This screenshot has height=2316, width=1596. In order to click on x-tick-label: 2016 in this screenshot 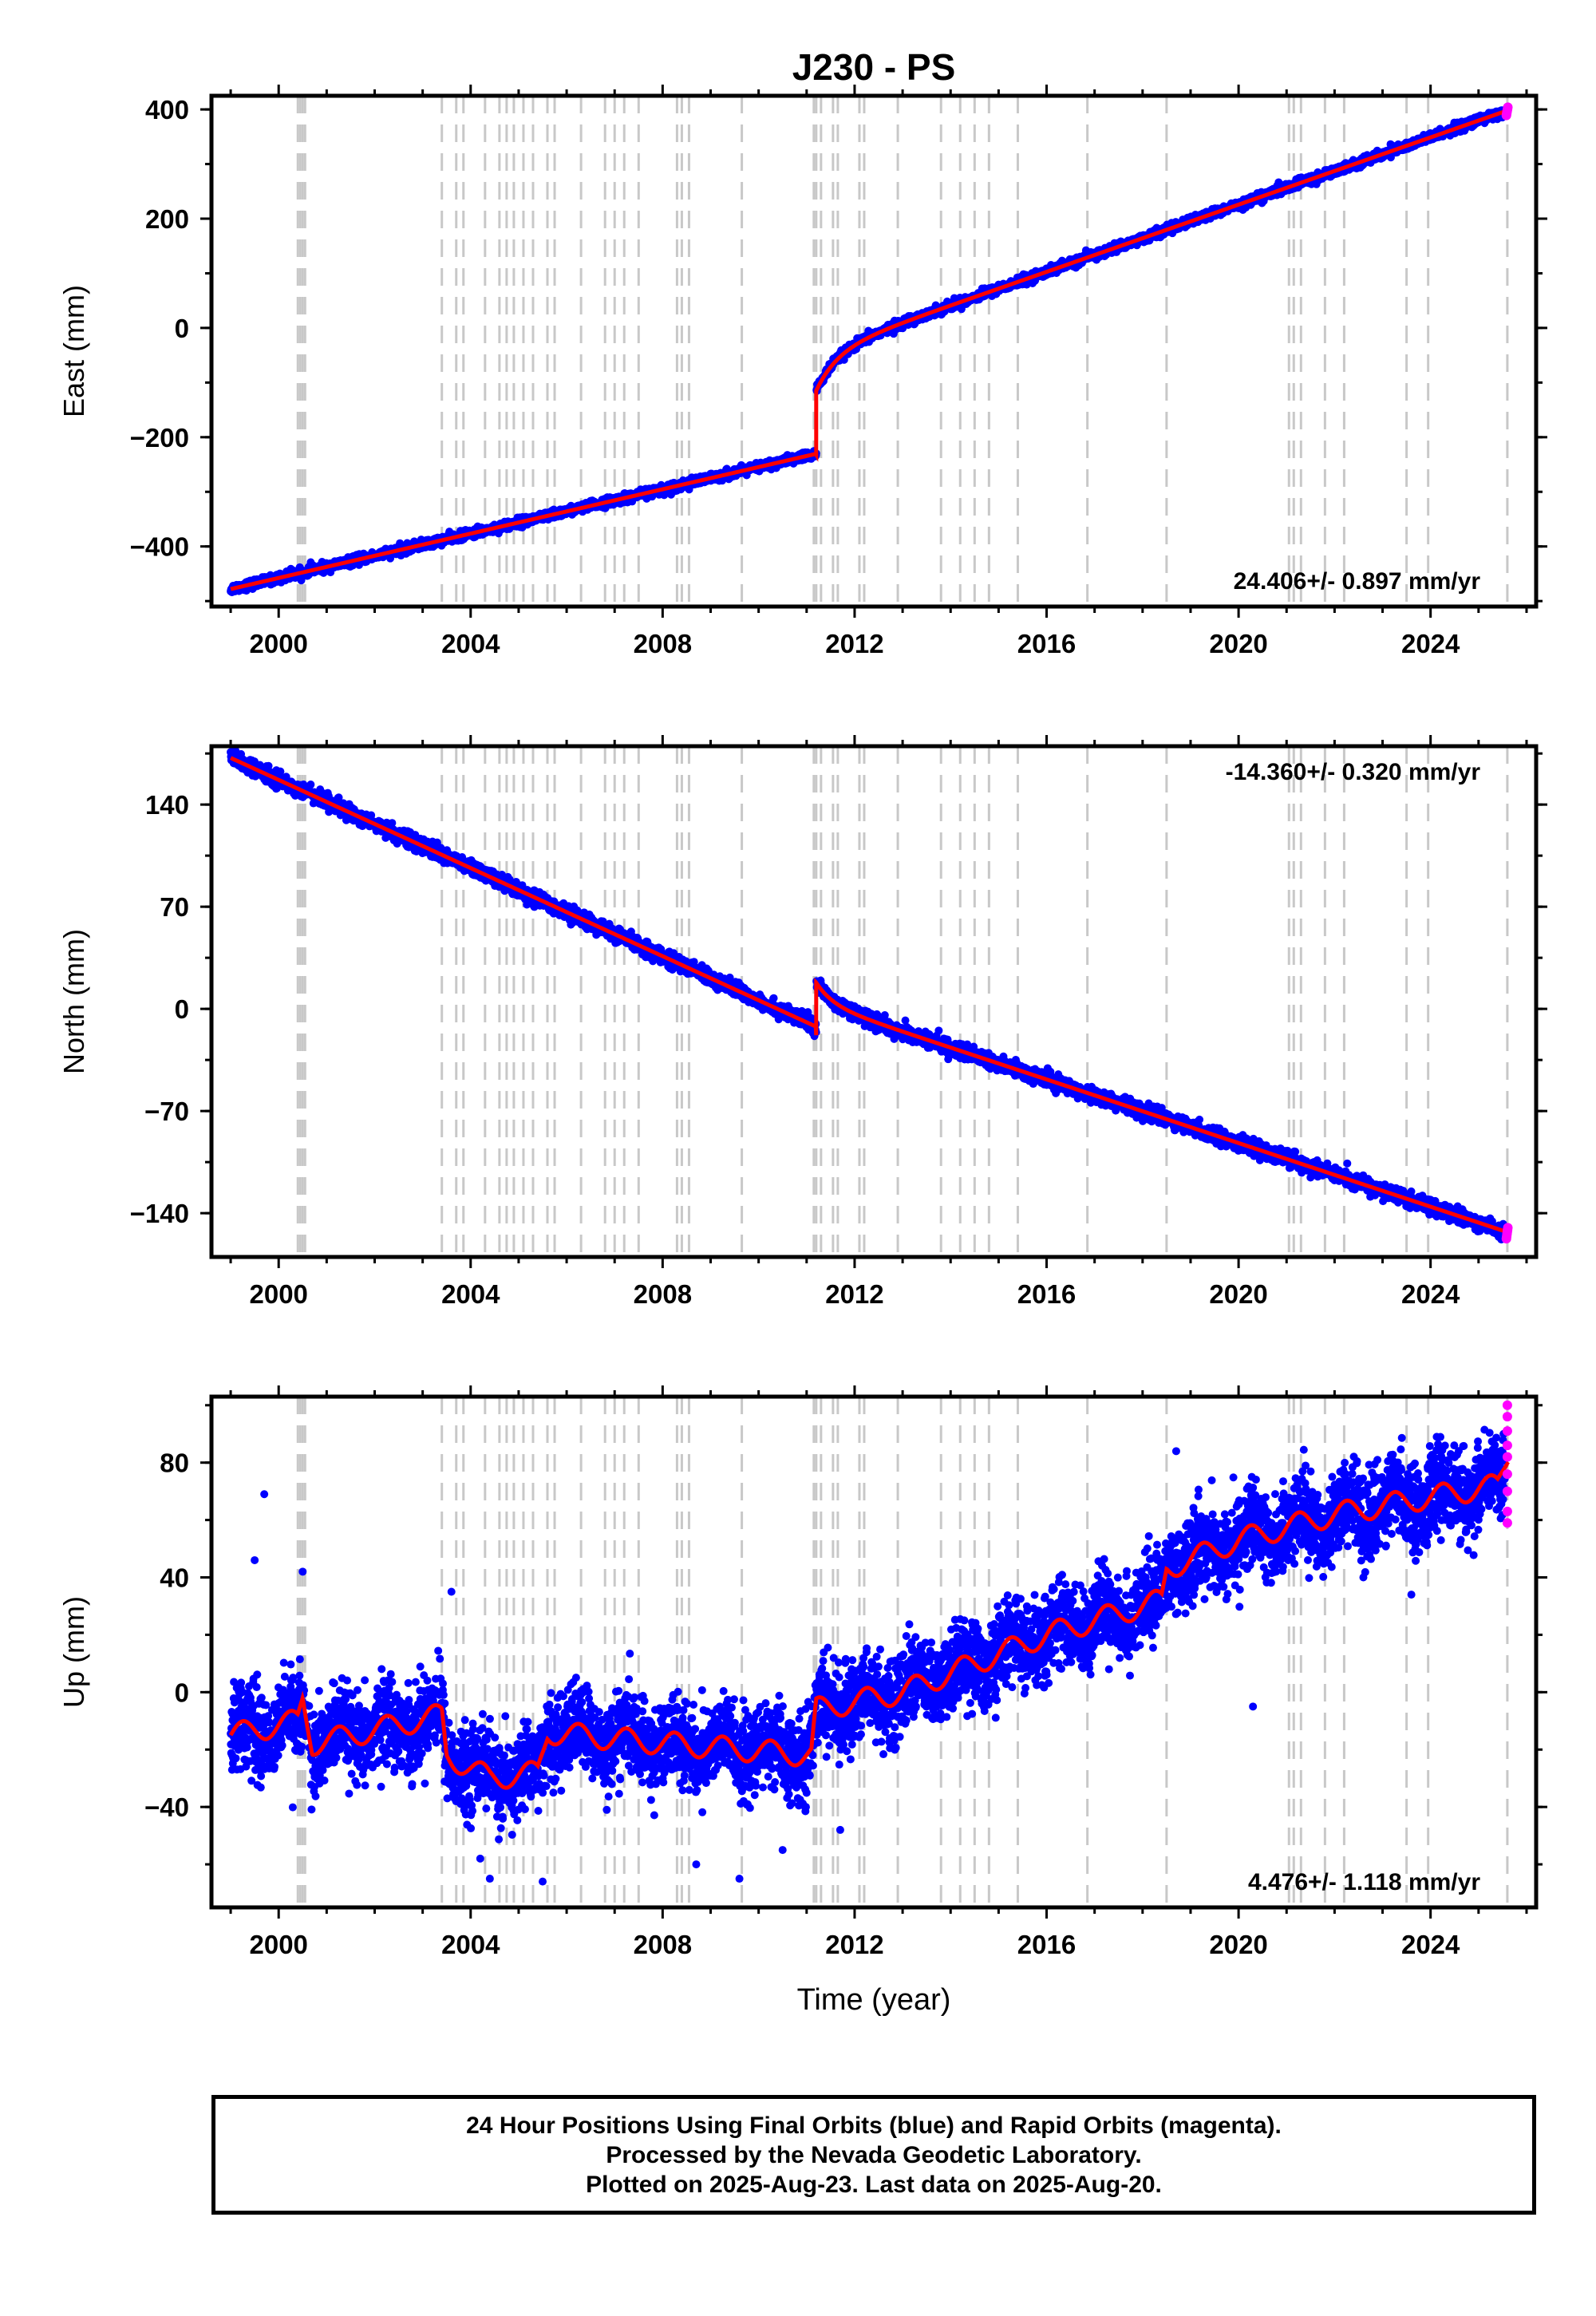, I will do `click(1046, 643)`.